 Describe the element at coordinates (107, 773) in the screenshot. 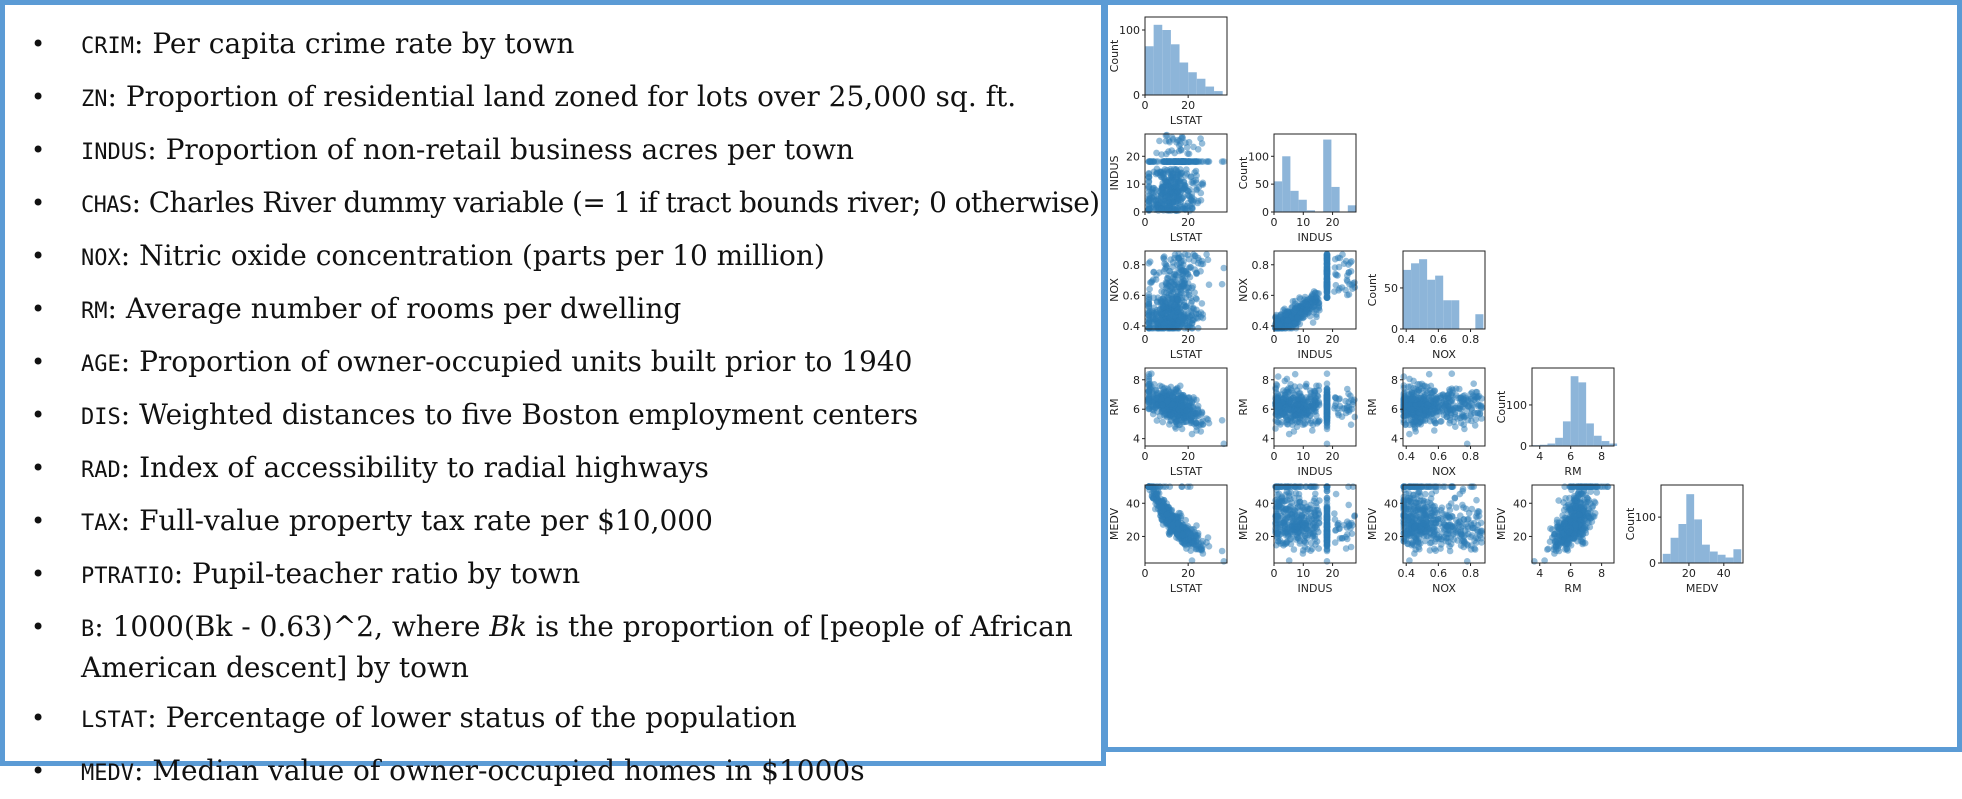

I see `variable-code: MEDV` at that location.